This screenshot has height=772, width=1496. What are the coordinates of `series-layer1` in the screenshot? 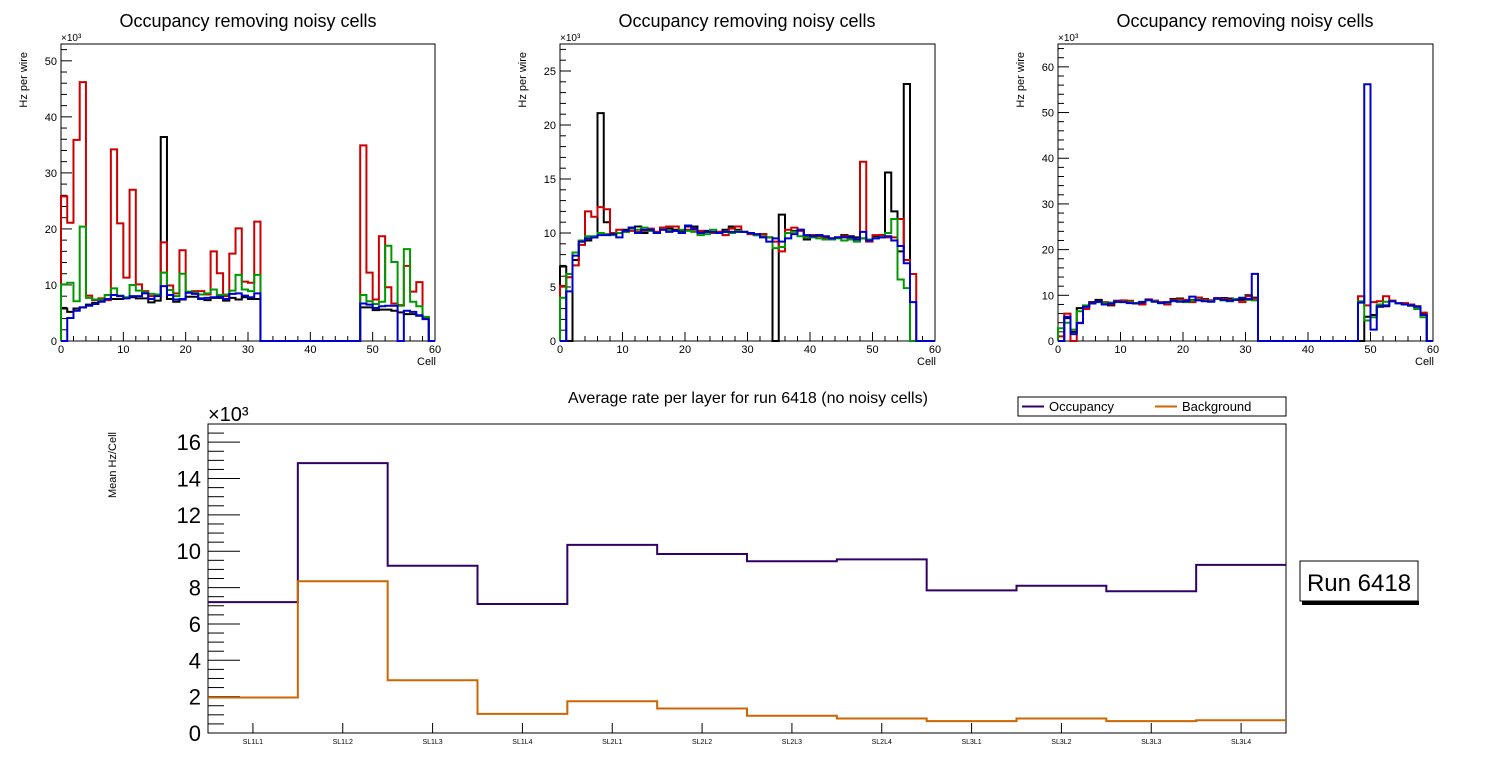 It's located at (747, 212).